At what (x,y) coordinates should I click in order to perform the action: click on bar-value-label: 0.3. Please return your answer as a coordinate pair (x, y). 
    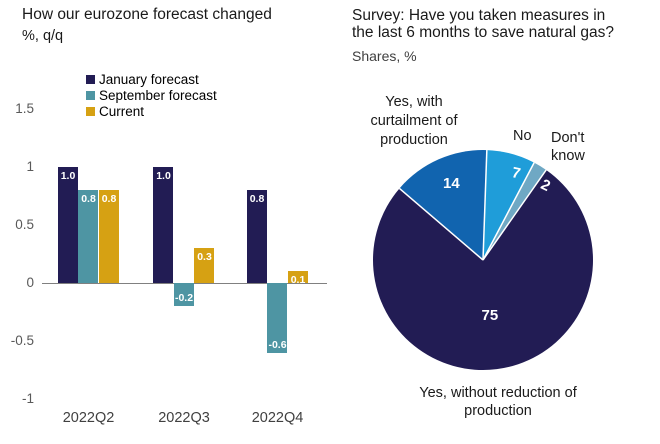
    Looking at the image, I should click on (204, 257).